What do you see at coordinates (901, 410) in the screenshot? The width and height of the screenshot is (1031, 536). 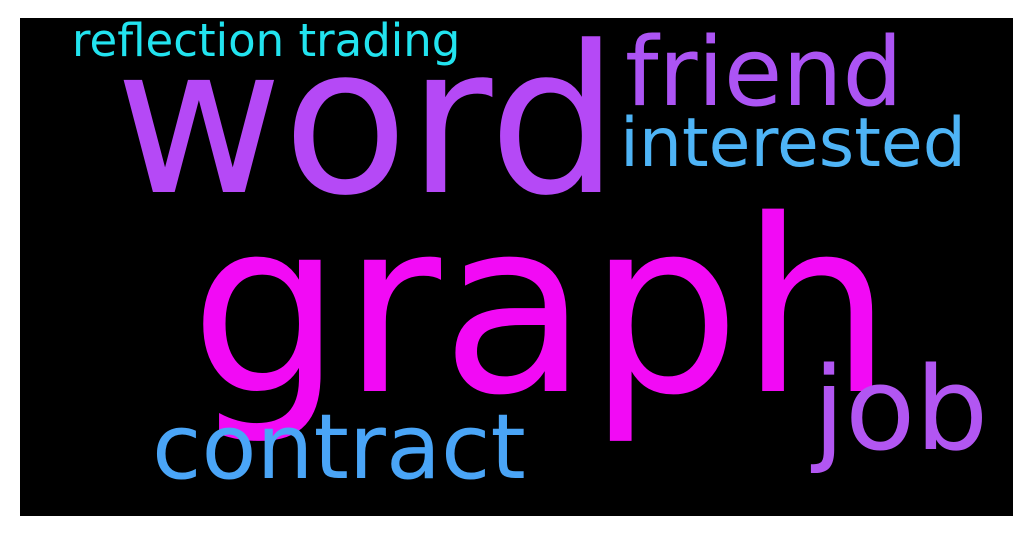 I see `word-cloud-word: job` at bounding box center [901, 410].